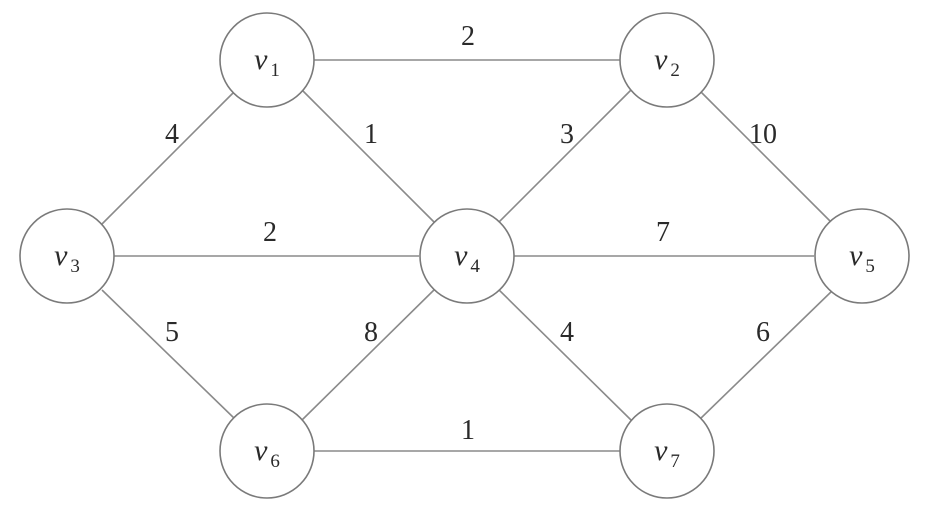 The height and width of the screenshot is (507, 930). I want to click on edge-weight-v4-v5: 7, so click(663, 232).